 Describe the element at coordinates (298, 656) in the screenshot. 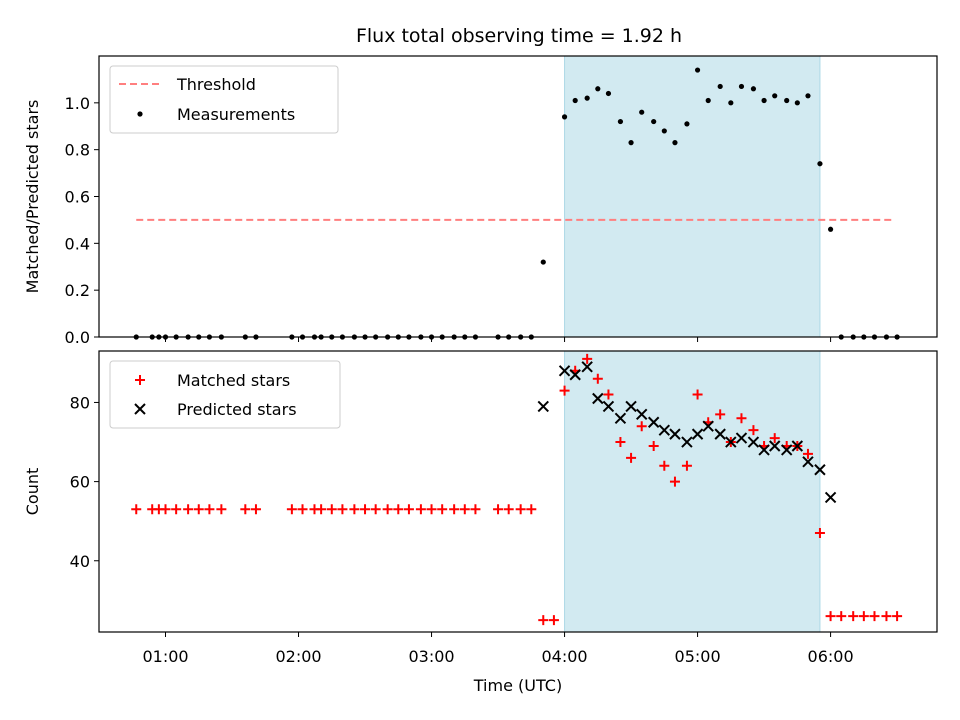

I see `x-tick-label: 02:00` at that location.